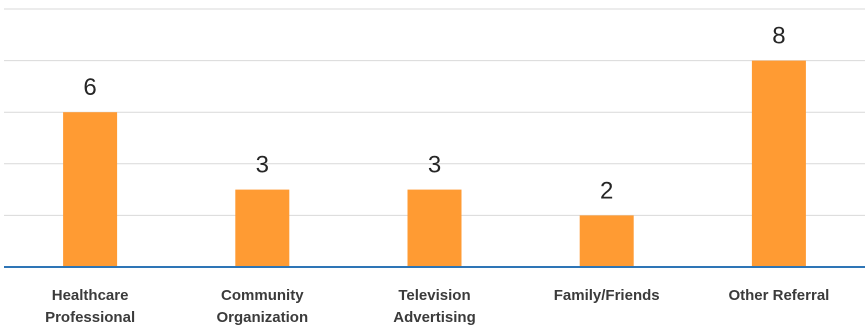 This screenshot has width=865, height=332. I want to click on x-tick-label-line: Family/Friends, so click(607, 295).